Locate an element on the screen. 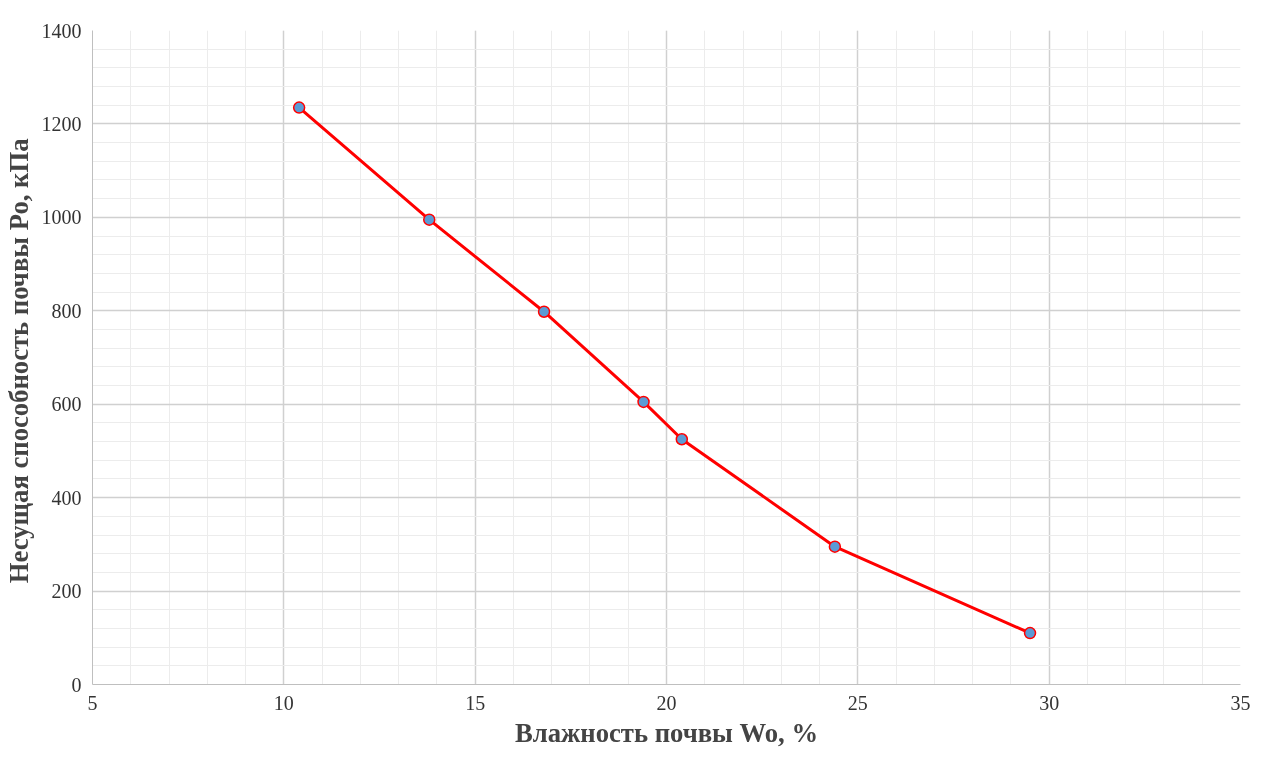 Image resolution: width=1285 pixels, height=765 pixels. x-tick-label: 30 is located at coordinates (1049, 702).